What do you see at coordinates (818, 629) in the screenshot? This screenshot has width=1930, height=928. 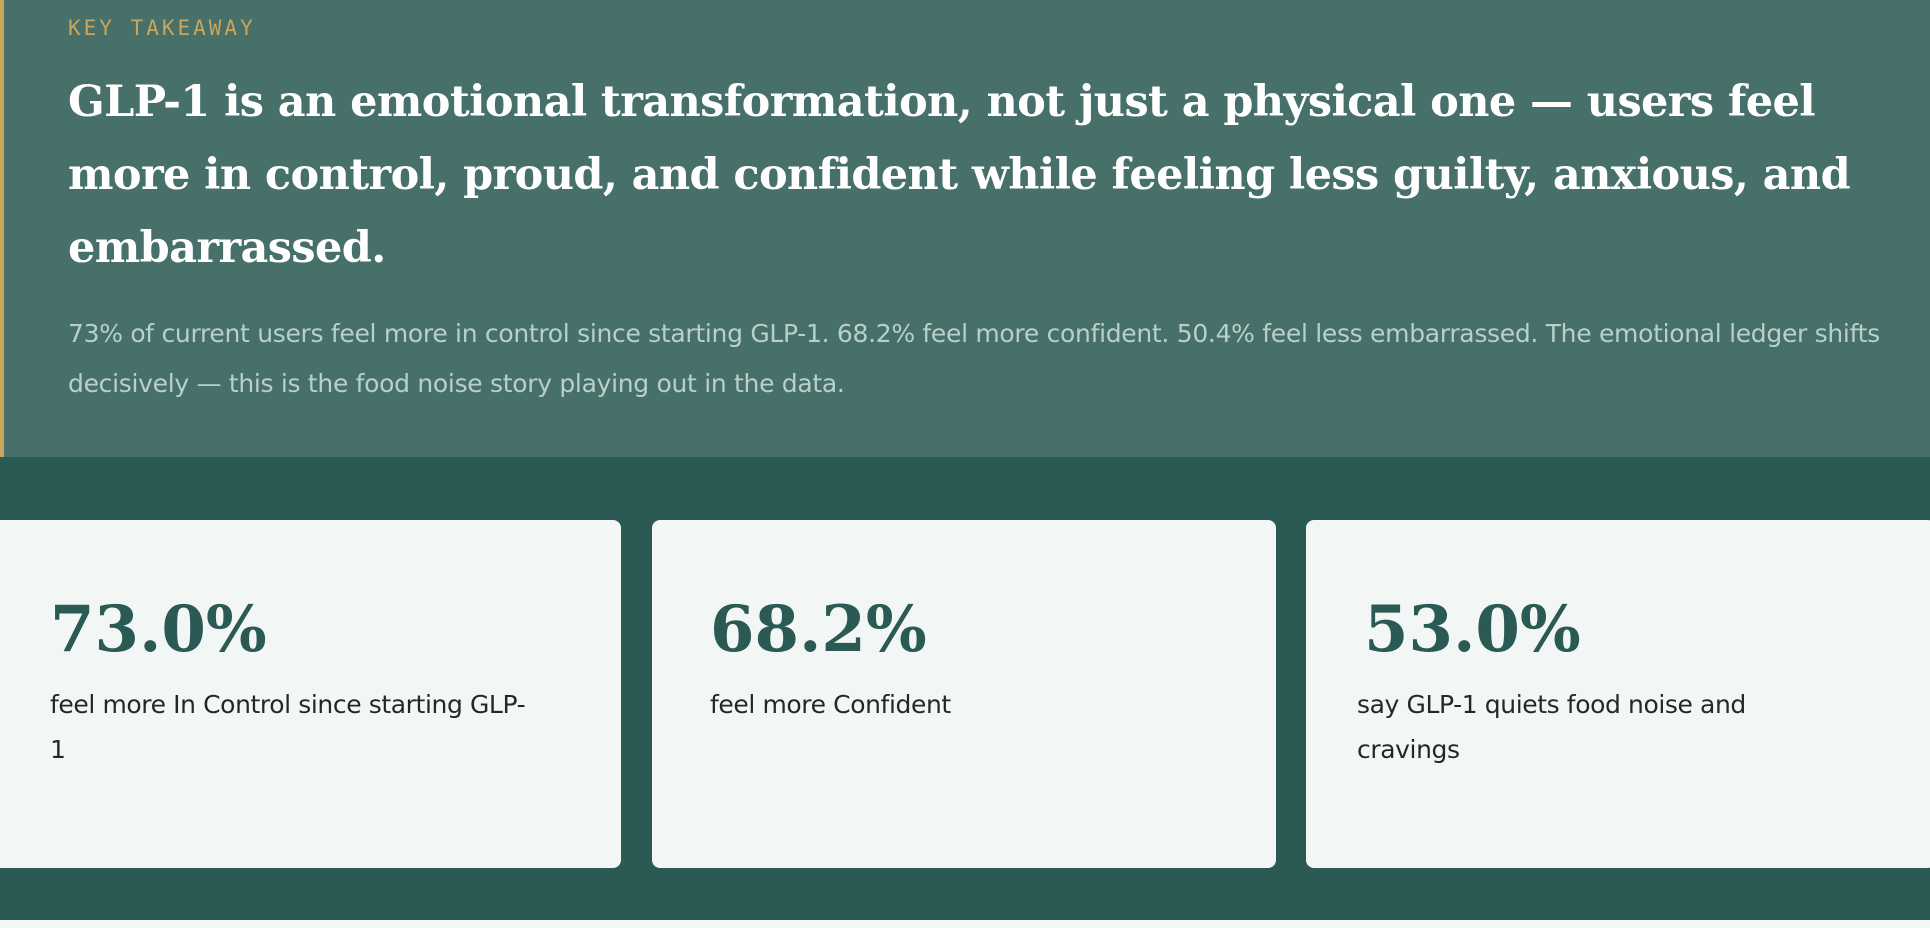 I see `stat-value: 68.2%` at bounding box center [818, 629].